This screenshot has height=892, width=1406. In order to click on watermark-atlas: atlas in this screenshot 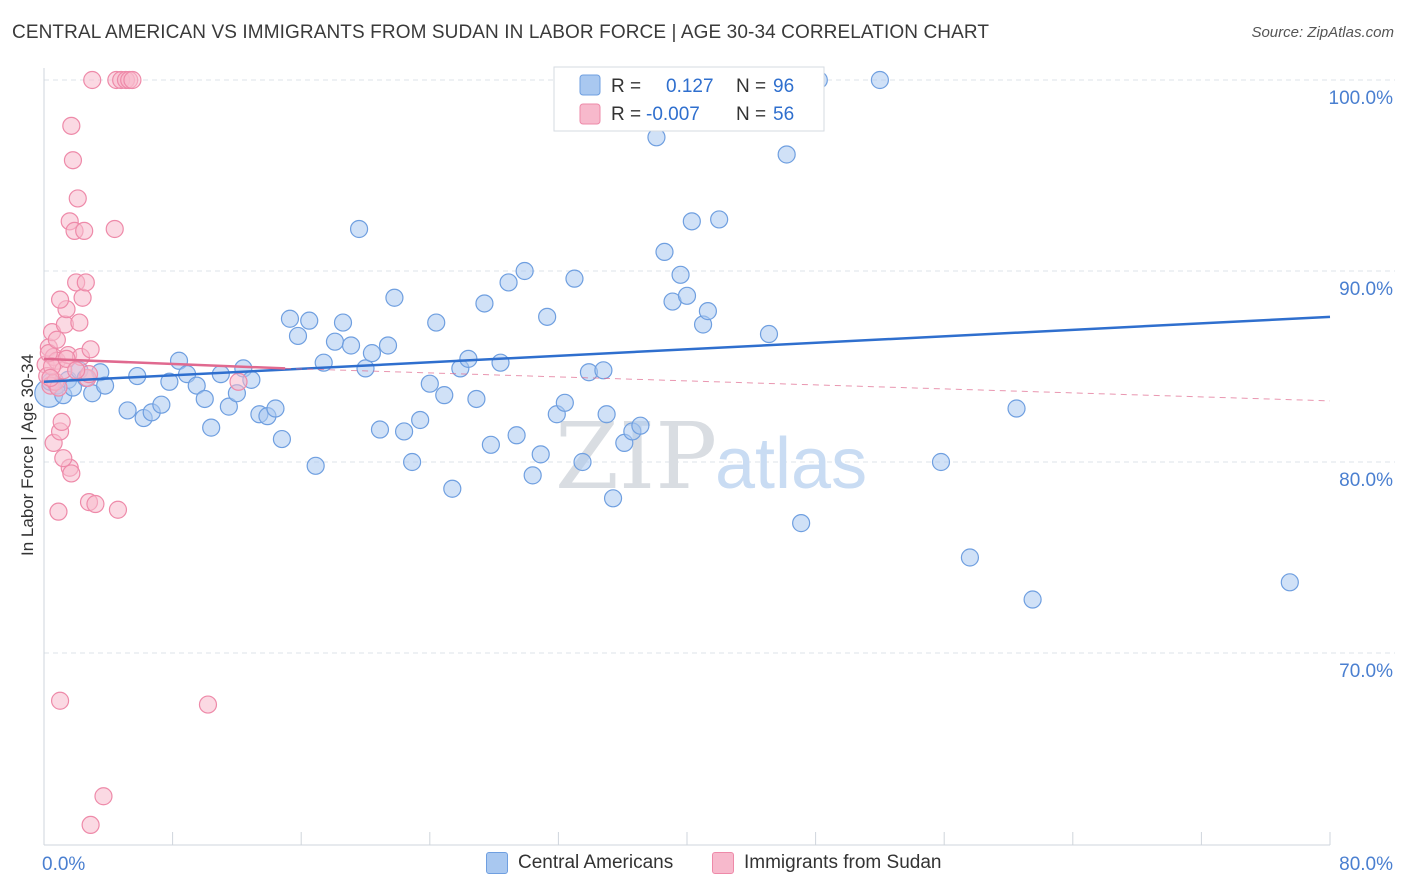, I will do `click(791, 464)`.